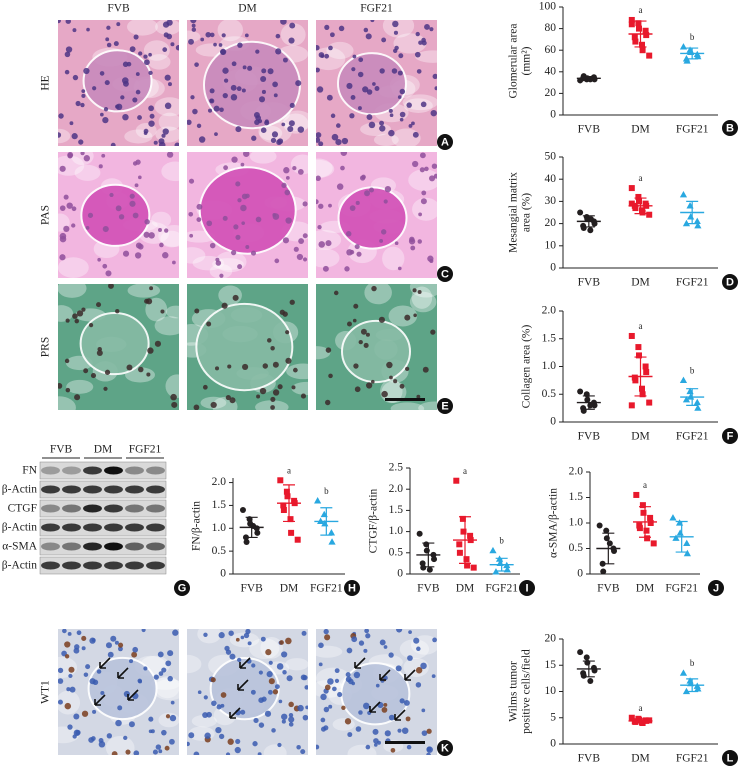 This screenshot has width=752, height=773. I want to click on panel-letter: D, so click(730, 282).